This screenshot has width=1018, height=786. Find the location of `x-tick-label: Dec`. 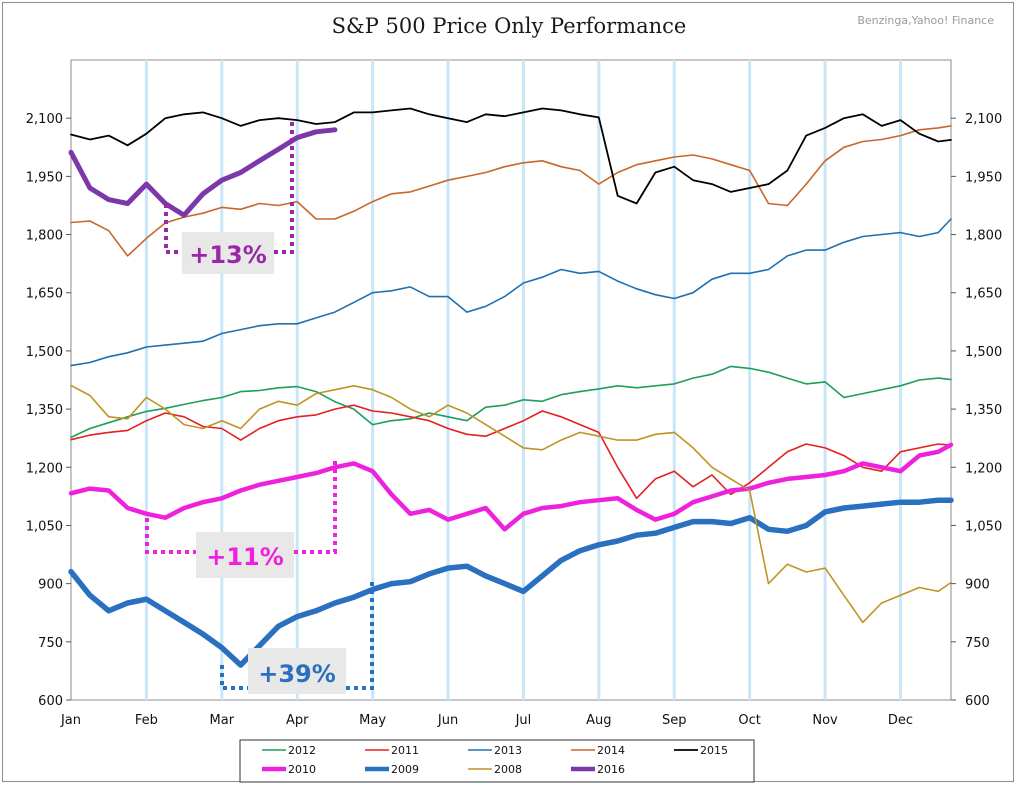

x-tick-label: Dec is located at coordinates (900, 720).